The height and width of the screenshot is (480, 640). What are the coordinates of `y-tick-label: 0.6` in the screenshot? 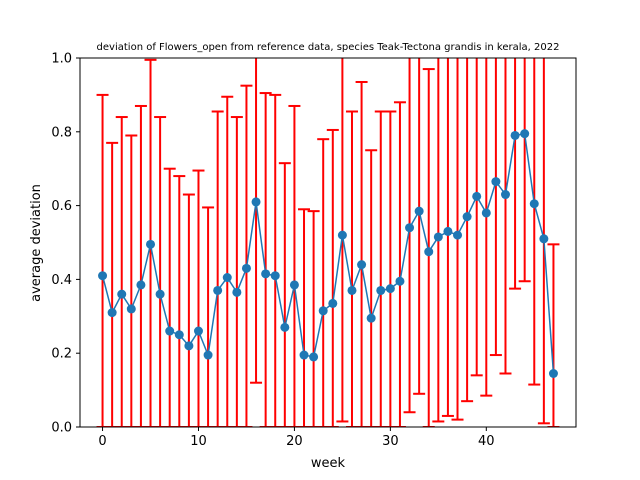 It's located at (61, 206).